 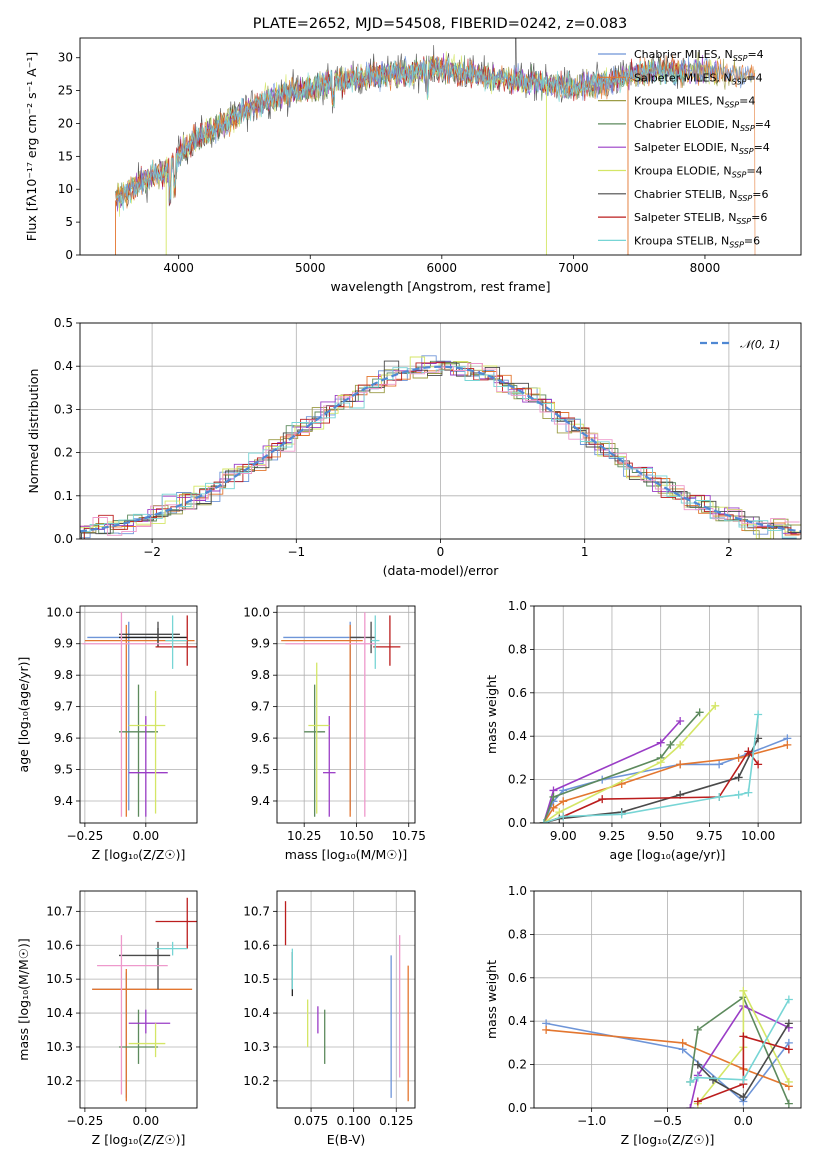 I want to click on x-tick-label: 8000, so click(x=705, y=268).